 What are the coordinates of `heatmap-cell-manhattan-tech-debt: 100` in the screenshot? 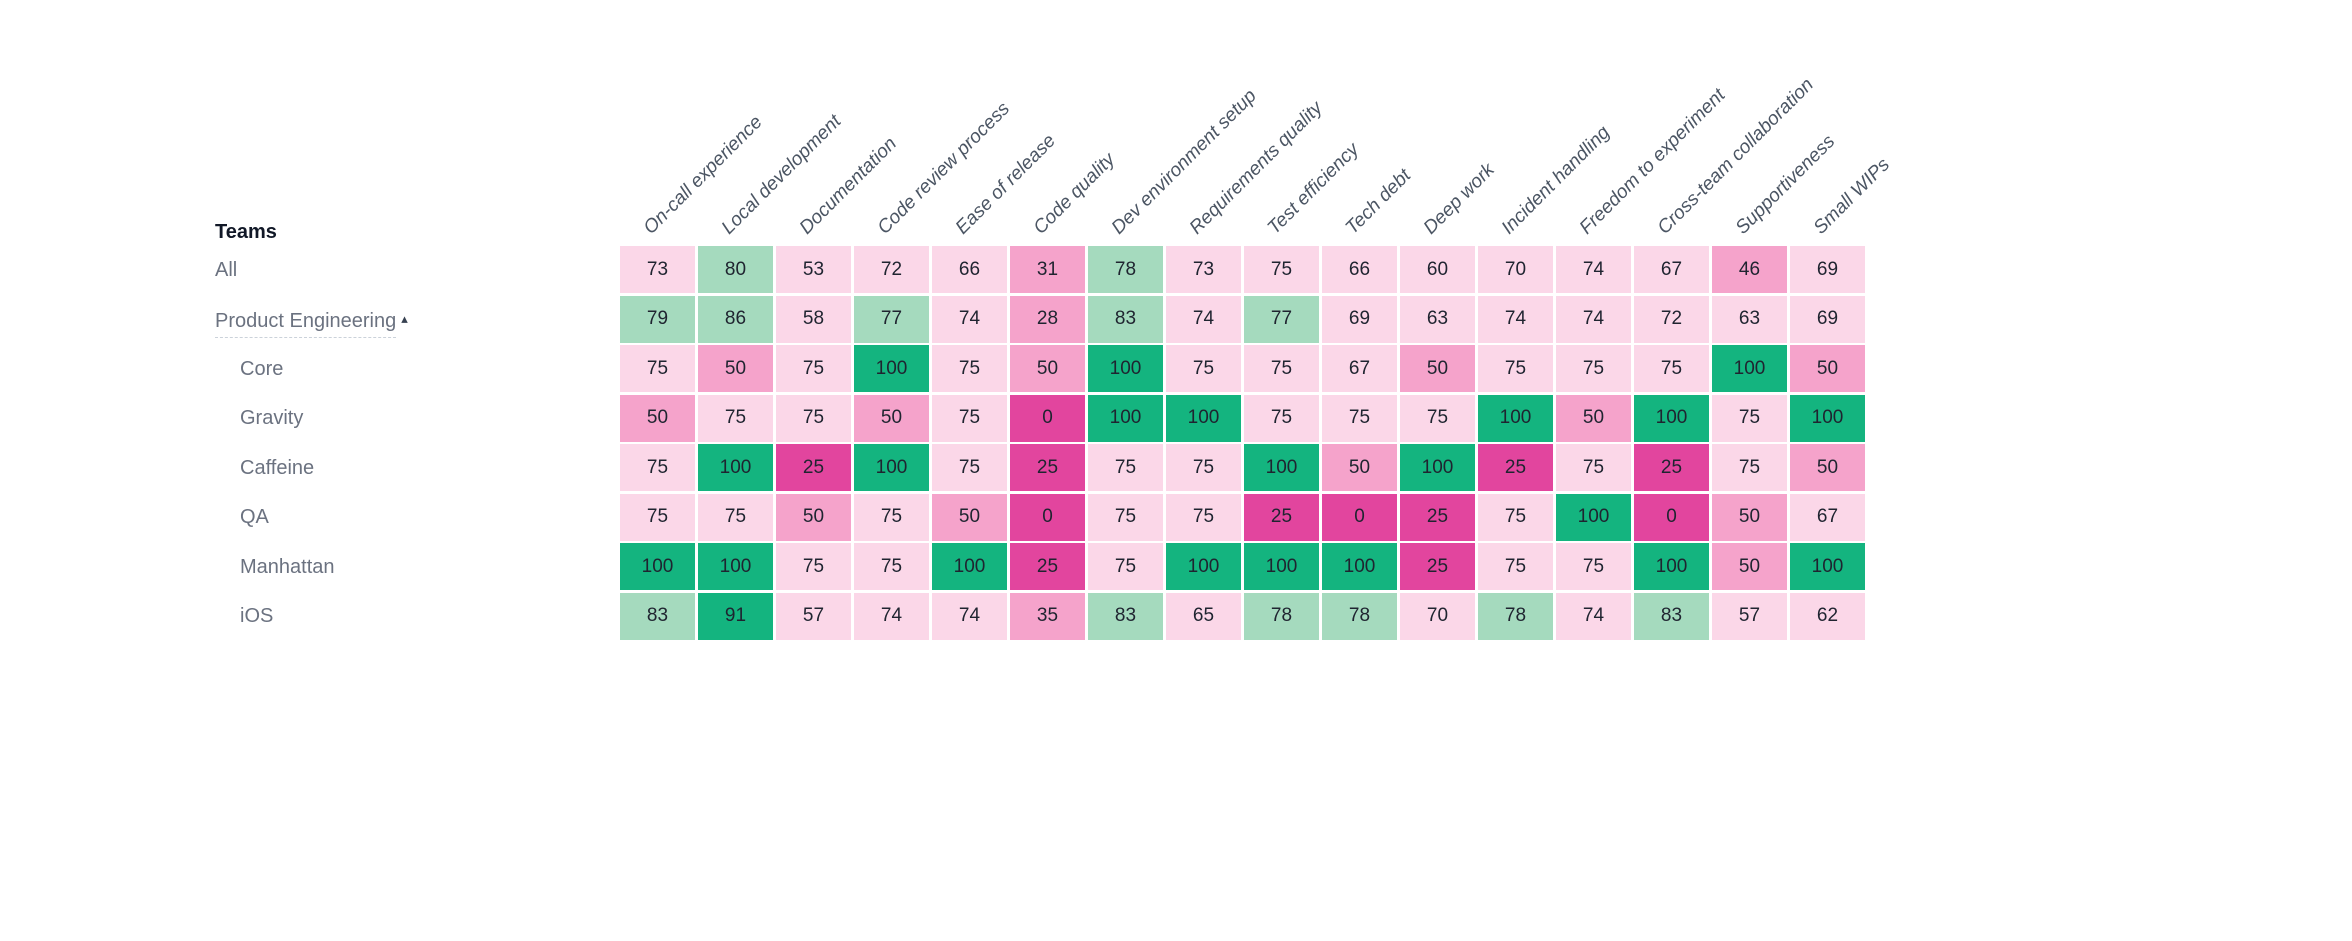 It's located at (1359, 566).